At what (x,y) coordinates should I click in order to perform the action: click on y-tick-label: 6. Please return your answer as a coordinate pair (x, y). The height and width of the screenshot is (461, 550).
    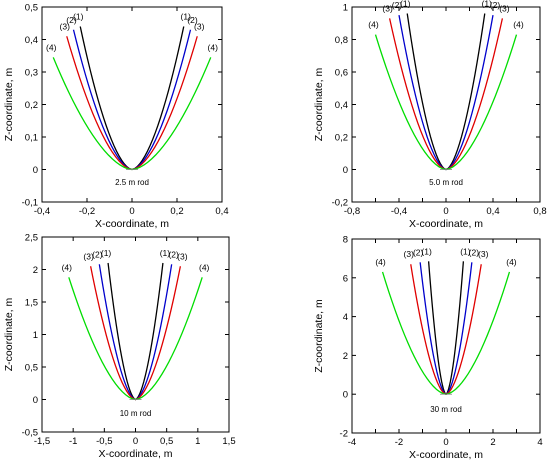
    Looking at the image, I should click on (345, 278).